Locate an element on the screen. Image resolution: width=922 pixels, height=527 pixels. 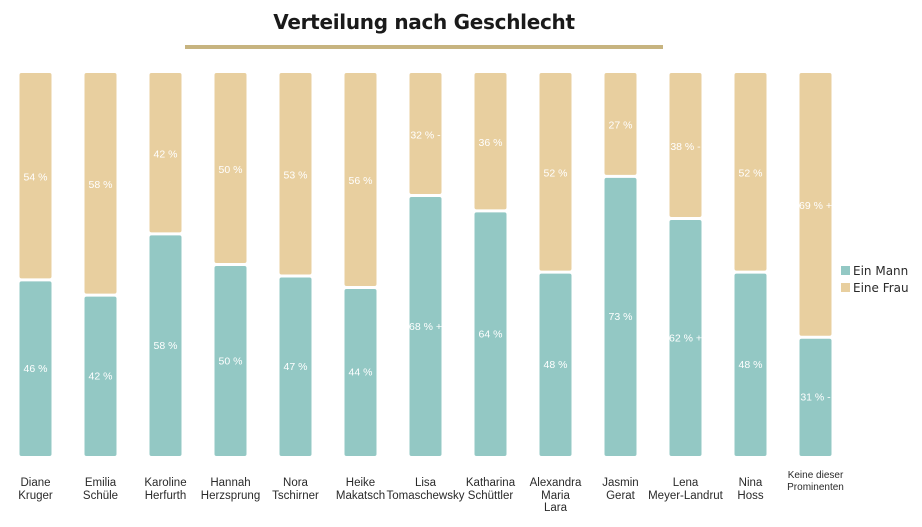
value-label-eine-frau-nora-tschirner: 53 % is located at coordinates (296, 175).